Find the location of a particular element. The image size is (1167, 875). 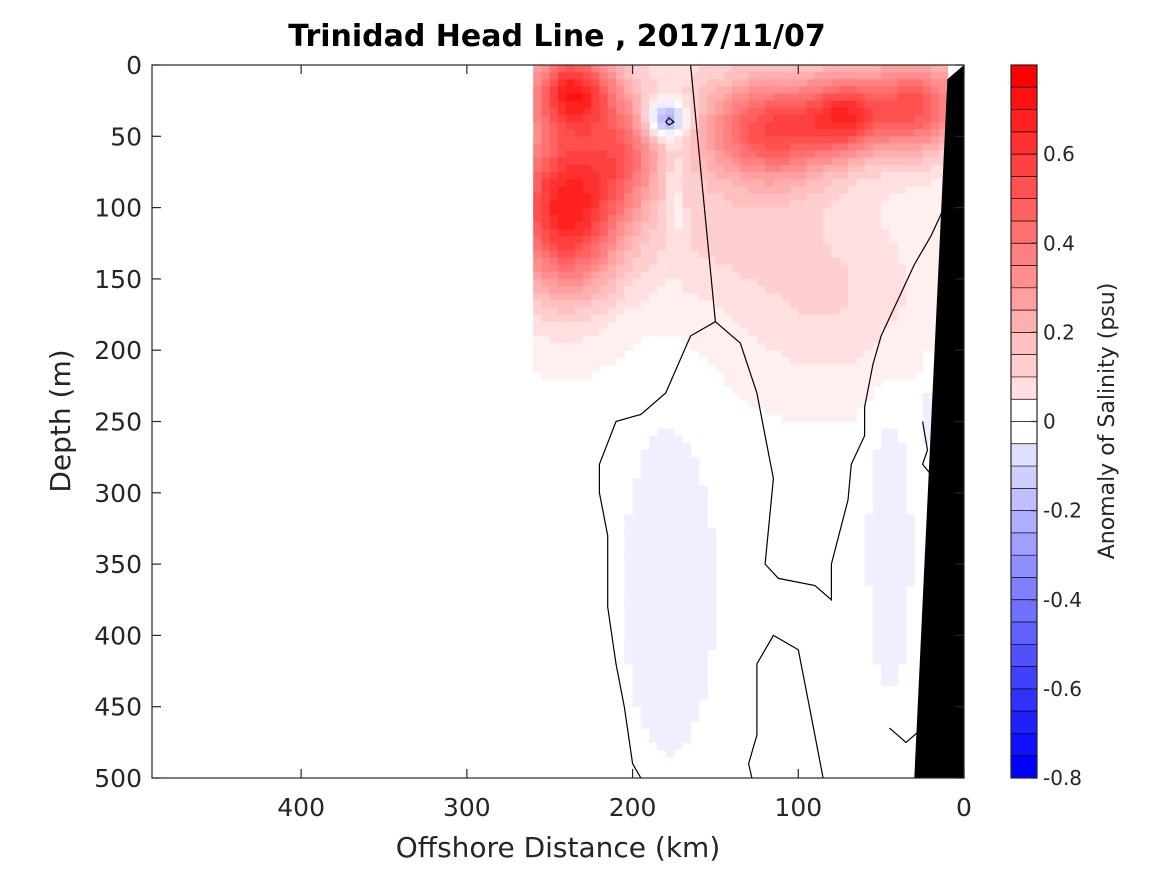

y-tick-label: 200 is located at coordinates (118, 350).